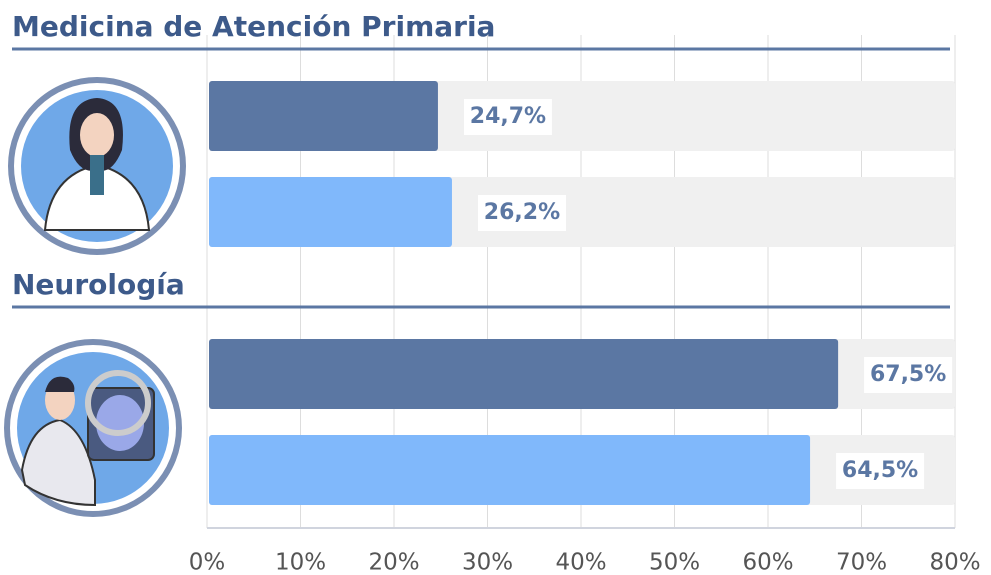  I want to click on doctor-avatar, so click(97, 166).